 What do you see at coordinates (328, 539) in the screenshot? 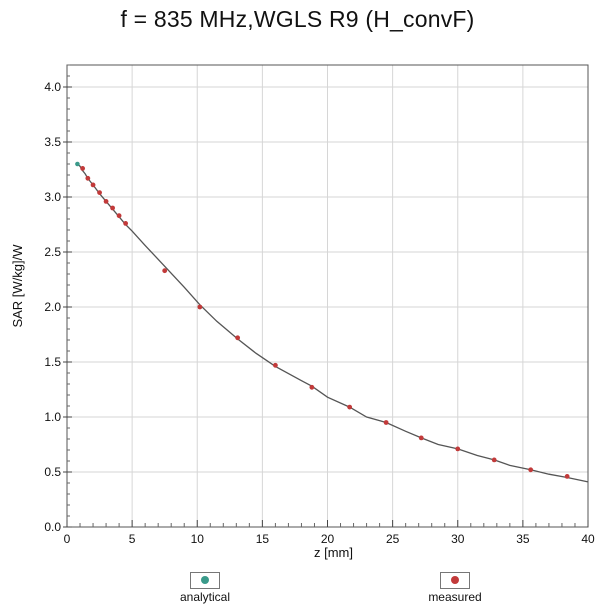
I see `x-tick-label: 20` at bounding box center [328, 539].